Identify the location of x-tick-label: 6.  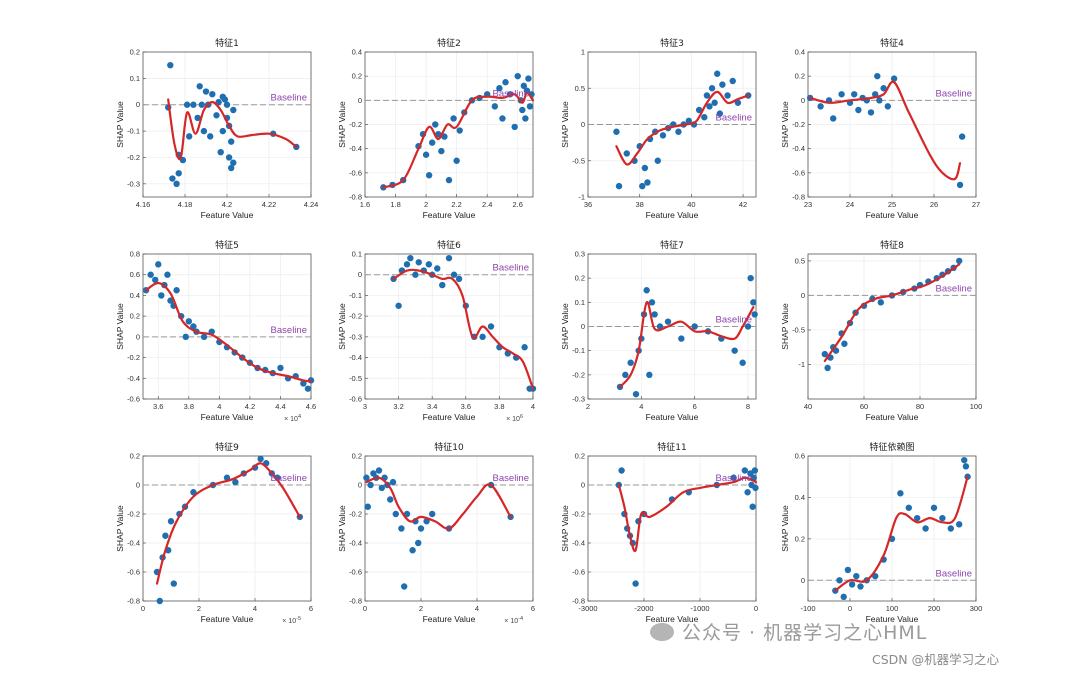
(695, 406).